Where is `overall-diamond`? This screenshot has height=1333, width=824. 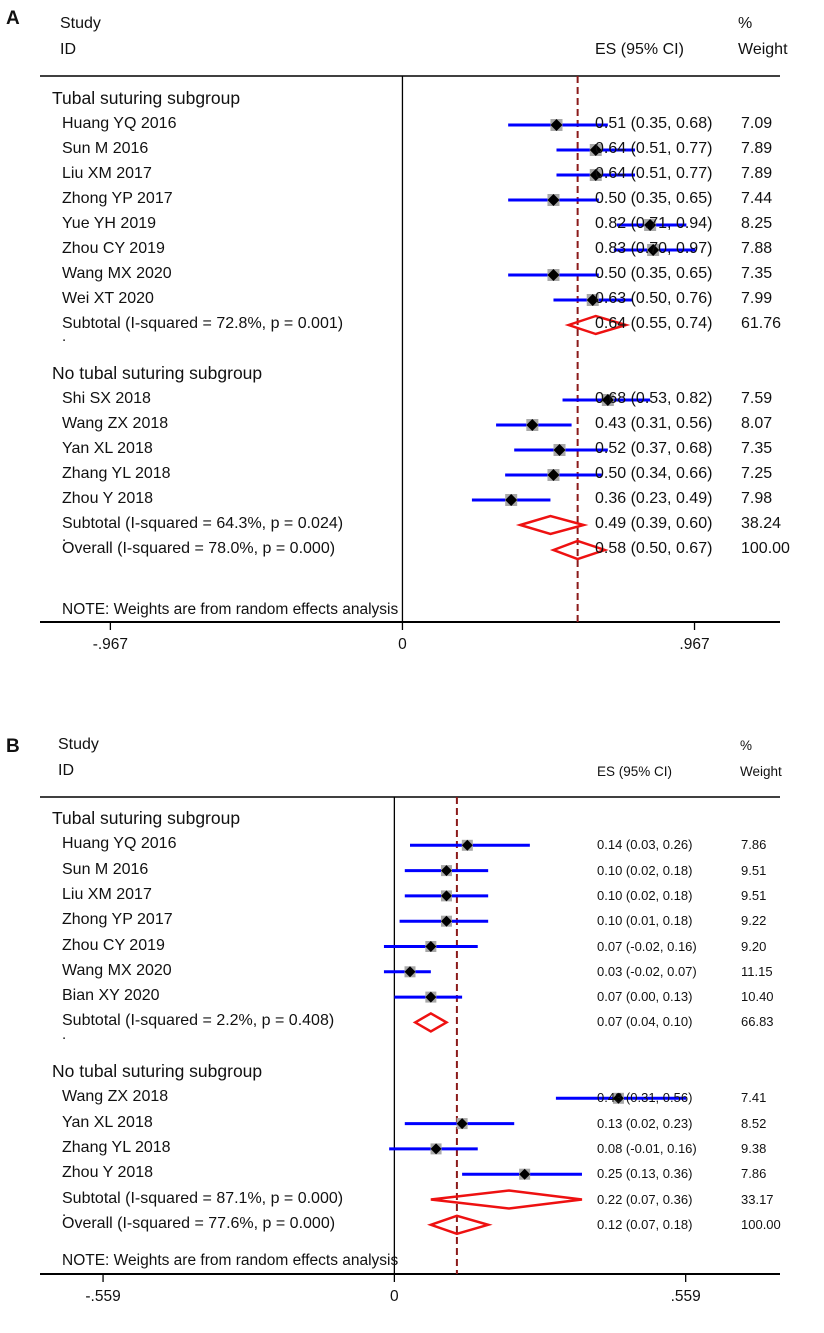
overall-diamond is located at coordinates (579, 550).